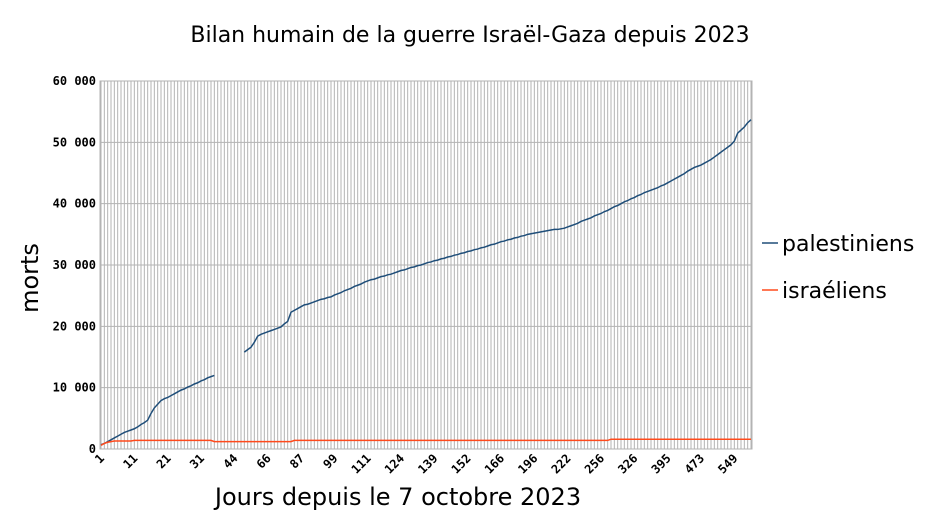 The height and width of the screenshot is (531, 942). I want to click on x-tick-label: 196, so click(527, 463).